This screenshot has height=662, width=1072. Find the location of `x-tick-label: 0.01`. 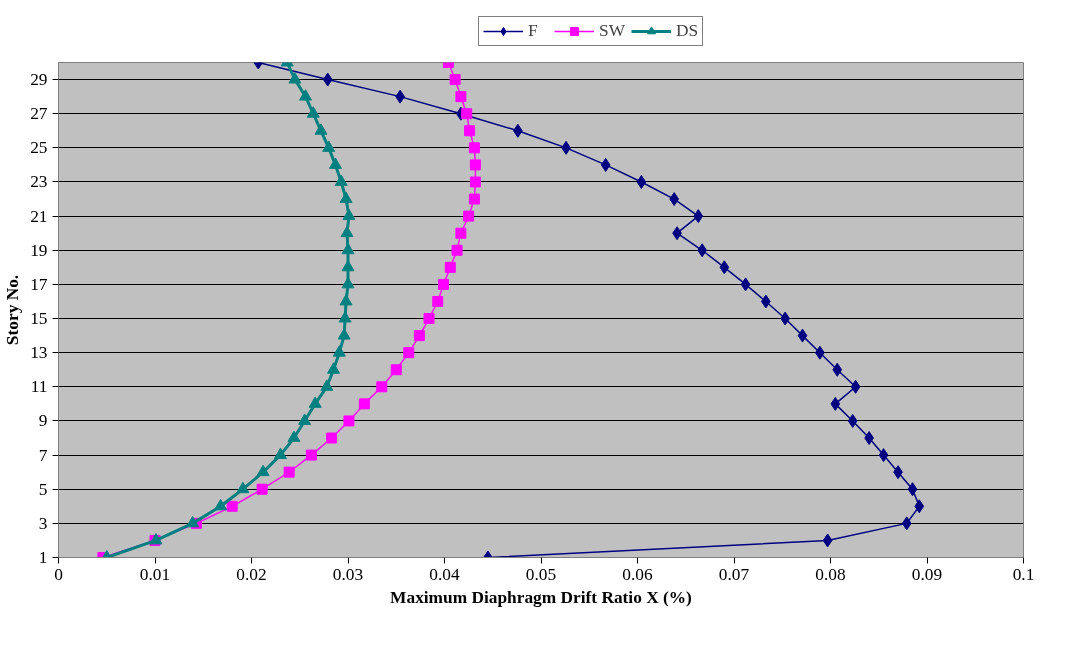

x-tick-label: 0.01 is located at coordinates (155, 574).